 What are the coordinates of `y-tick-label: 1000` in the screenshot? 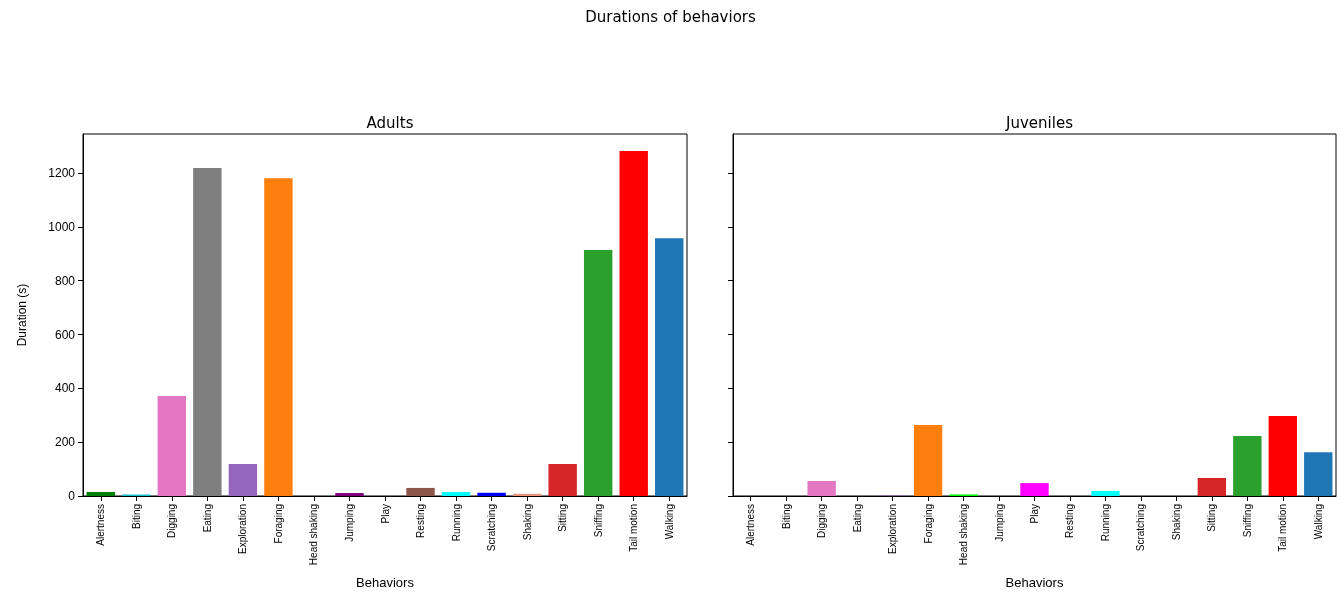 It's located at (62, 226).